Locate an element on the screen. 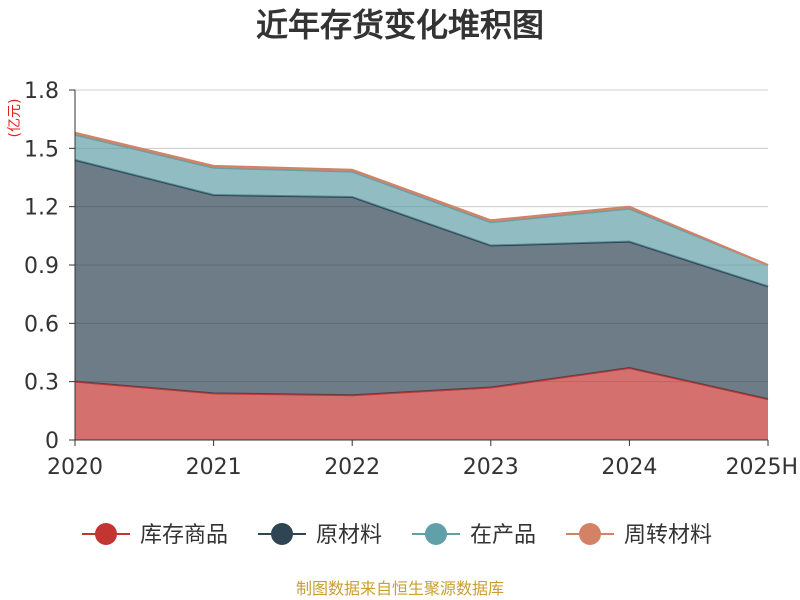 The height and width of the screenshot is (600, 800). y-tick-label: 1.5 is located at coordinates (41, 149).